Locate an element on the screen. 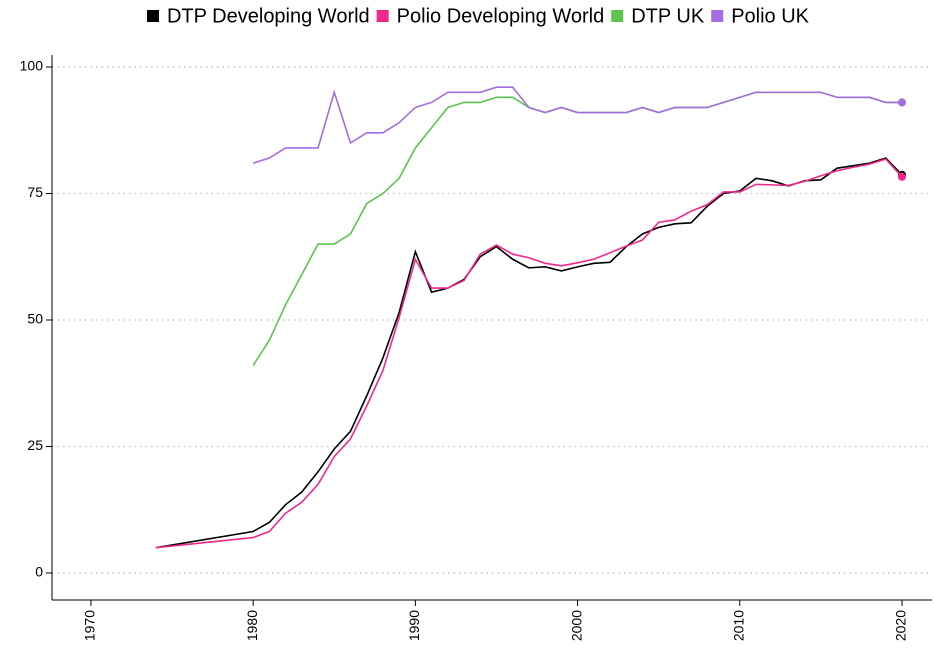 The height and width of the screenshot is (648, 934). y-tick-label: 100 is located at coordinates (32, 66).